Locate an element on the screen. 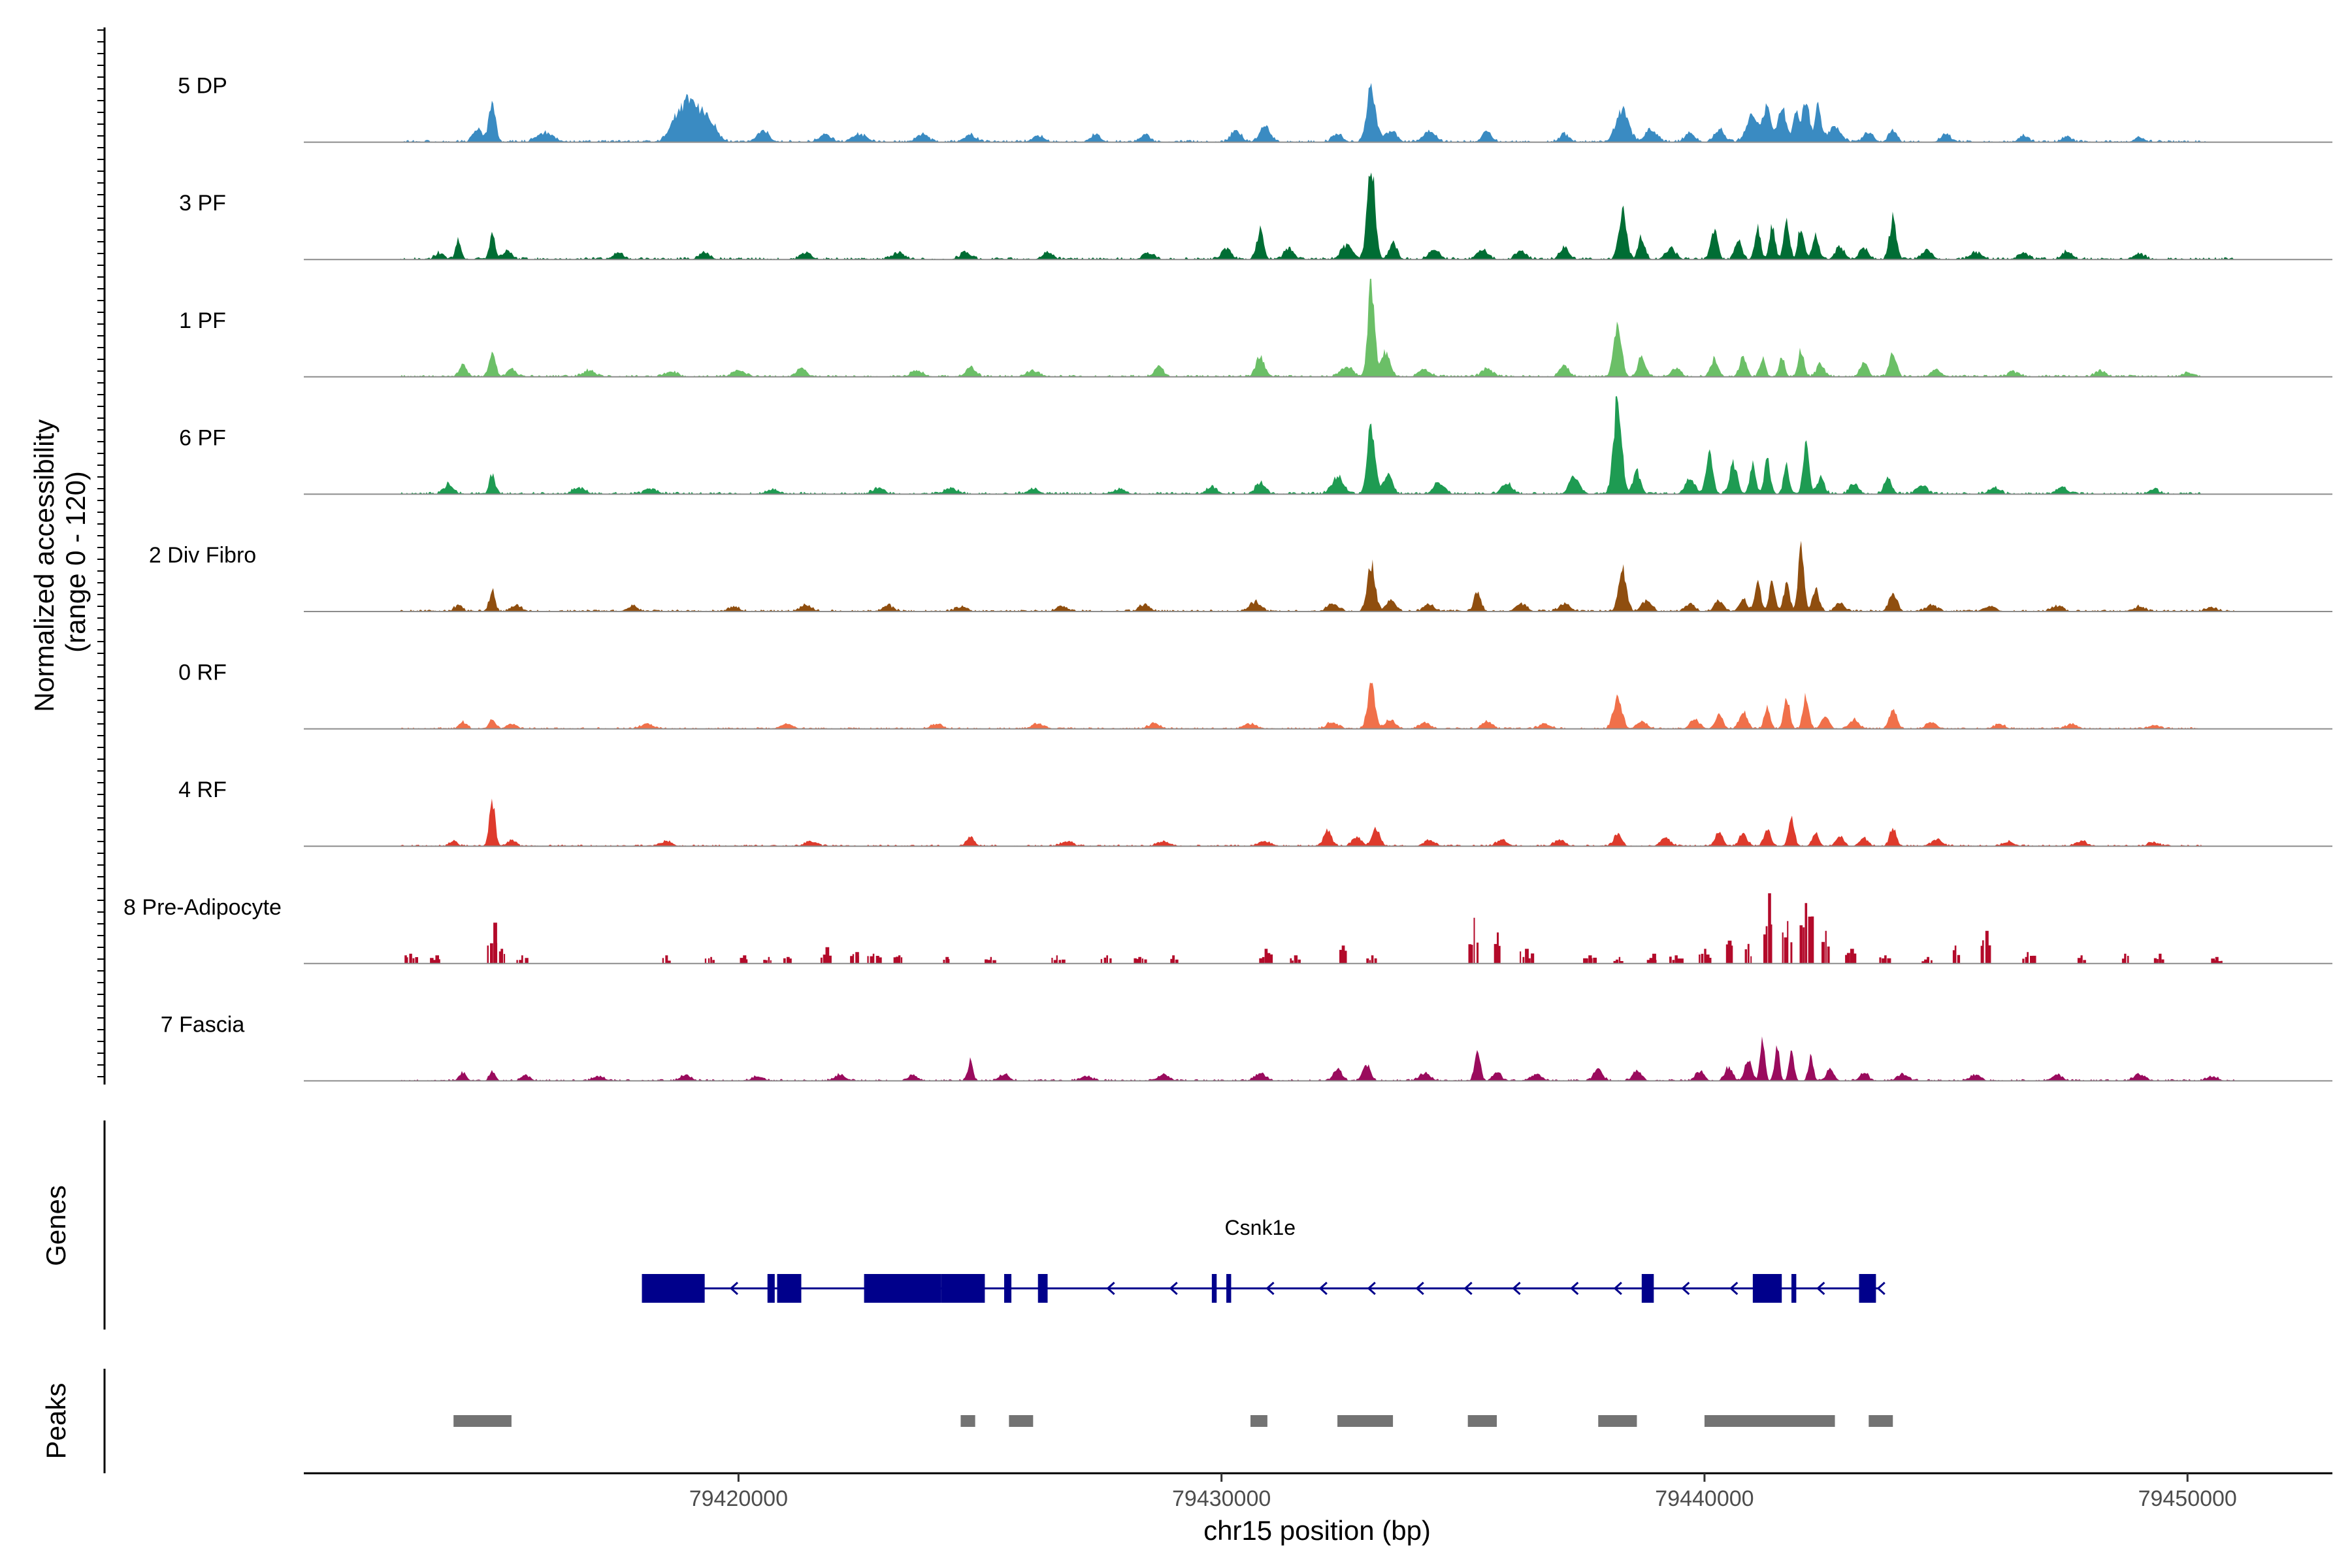  track-label: 0 RF is located at coordinates (202, 673).